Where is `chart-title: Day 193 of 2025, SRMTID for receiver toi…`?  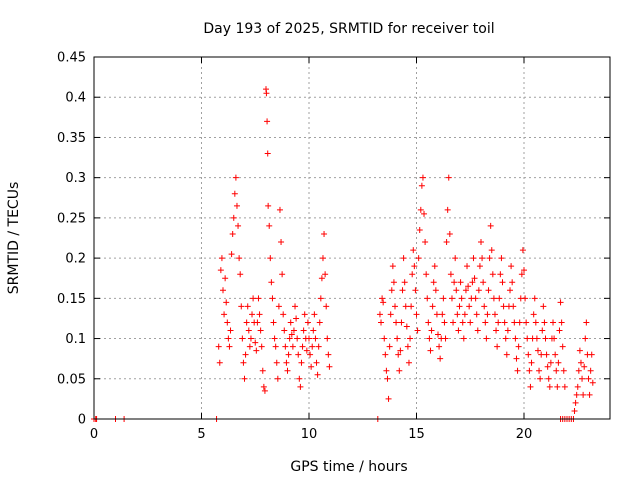
chart-title: Day 193 of 2025, SRMTID for receiver toi… is located at coordinates (348, 29).